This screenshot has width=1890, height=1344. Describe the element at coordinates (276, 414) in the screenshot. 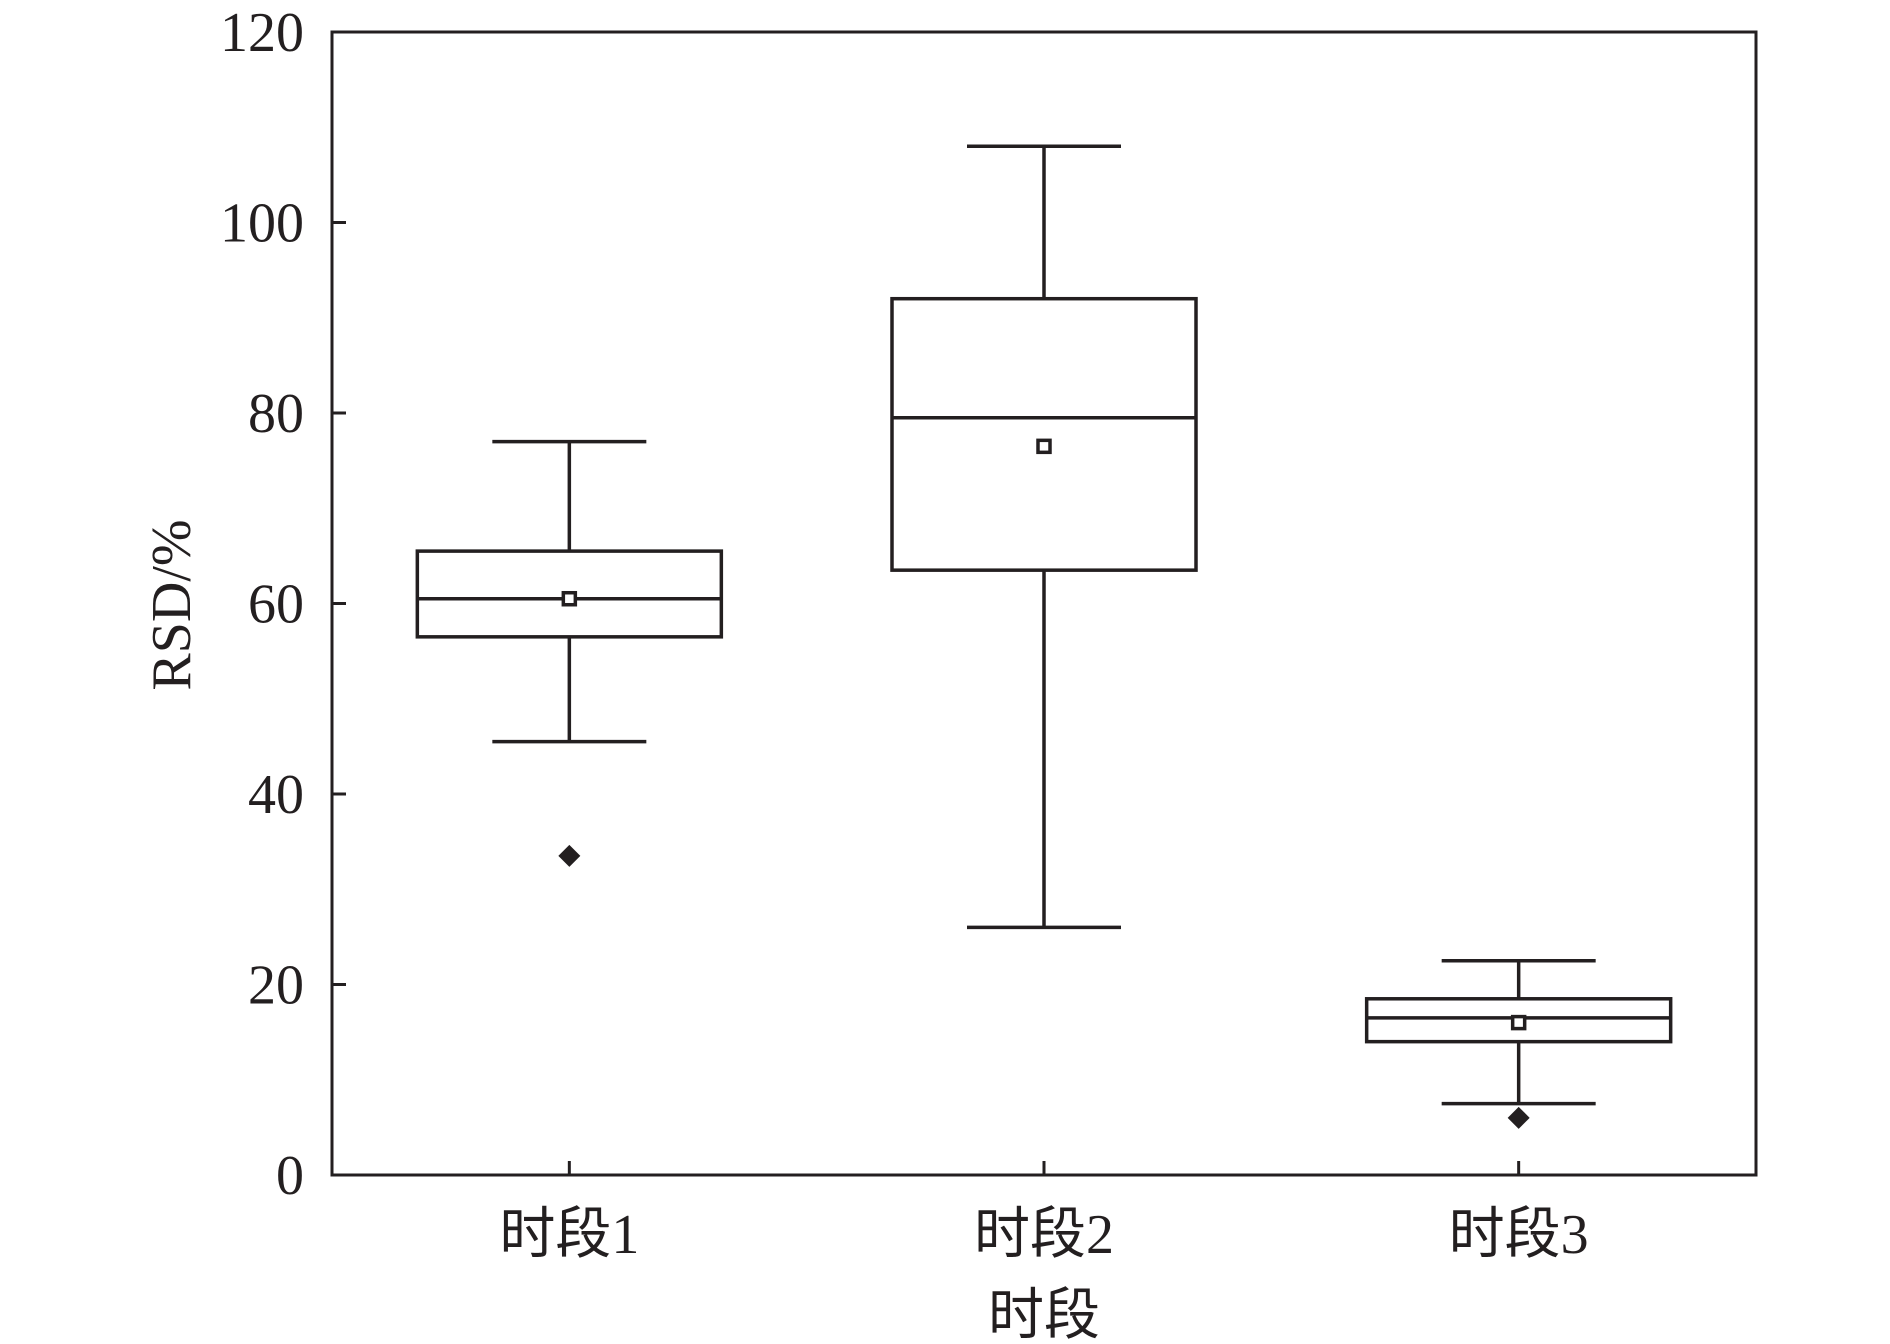

I see `y-tick-label: 80` at that location.